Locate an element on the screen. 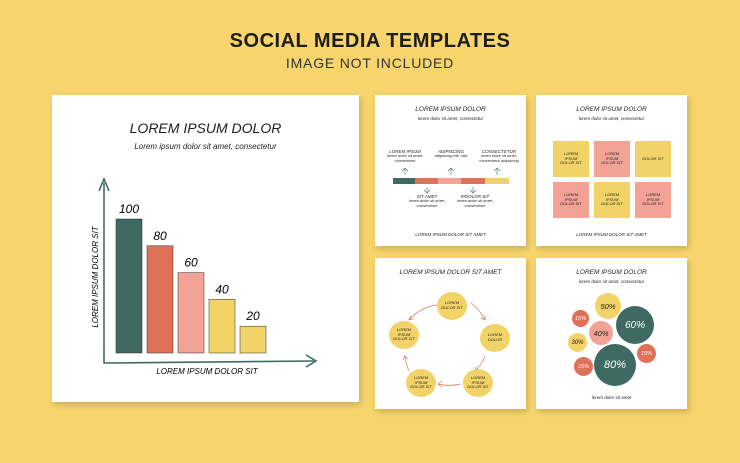 The width and height of the screenshot is (740, 463). page-subtitle: IMAGE NOT INCLUDED is located at coordinates (370, 63).